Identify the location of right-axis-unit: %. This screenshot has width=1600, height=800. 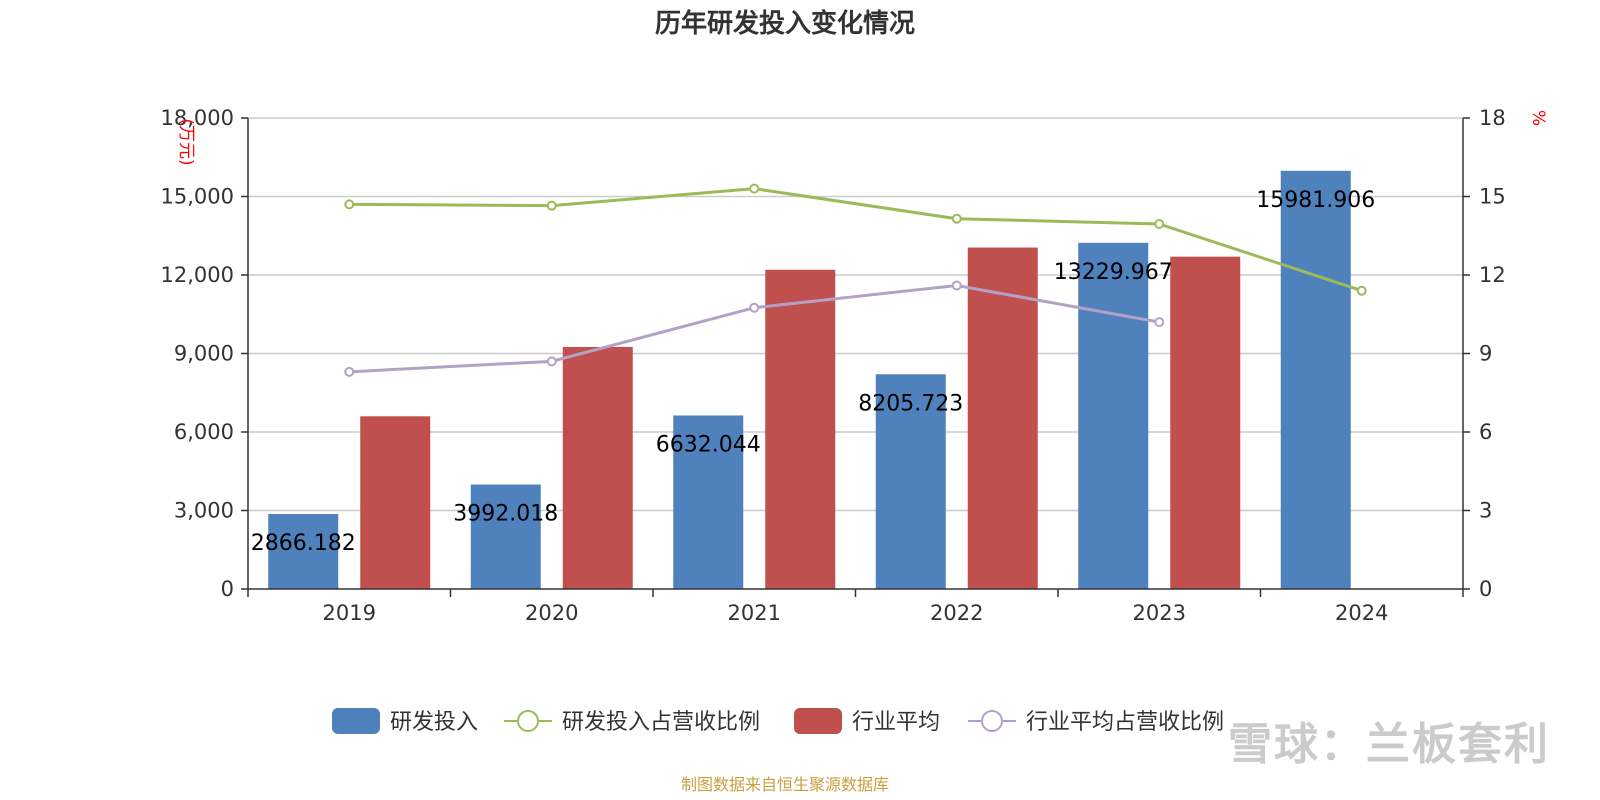
(1538, 118).